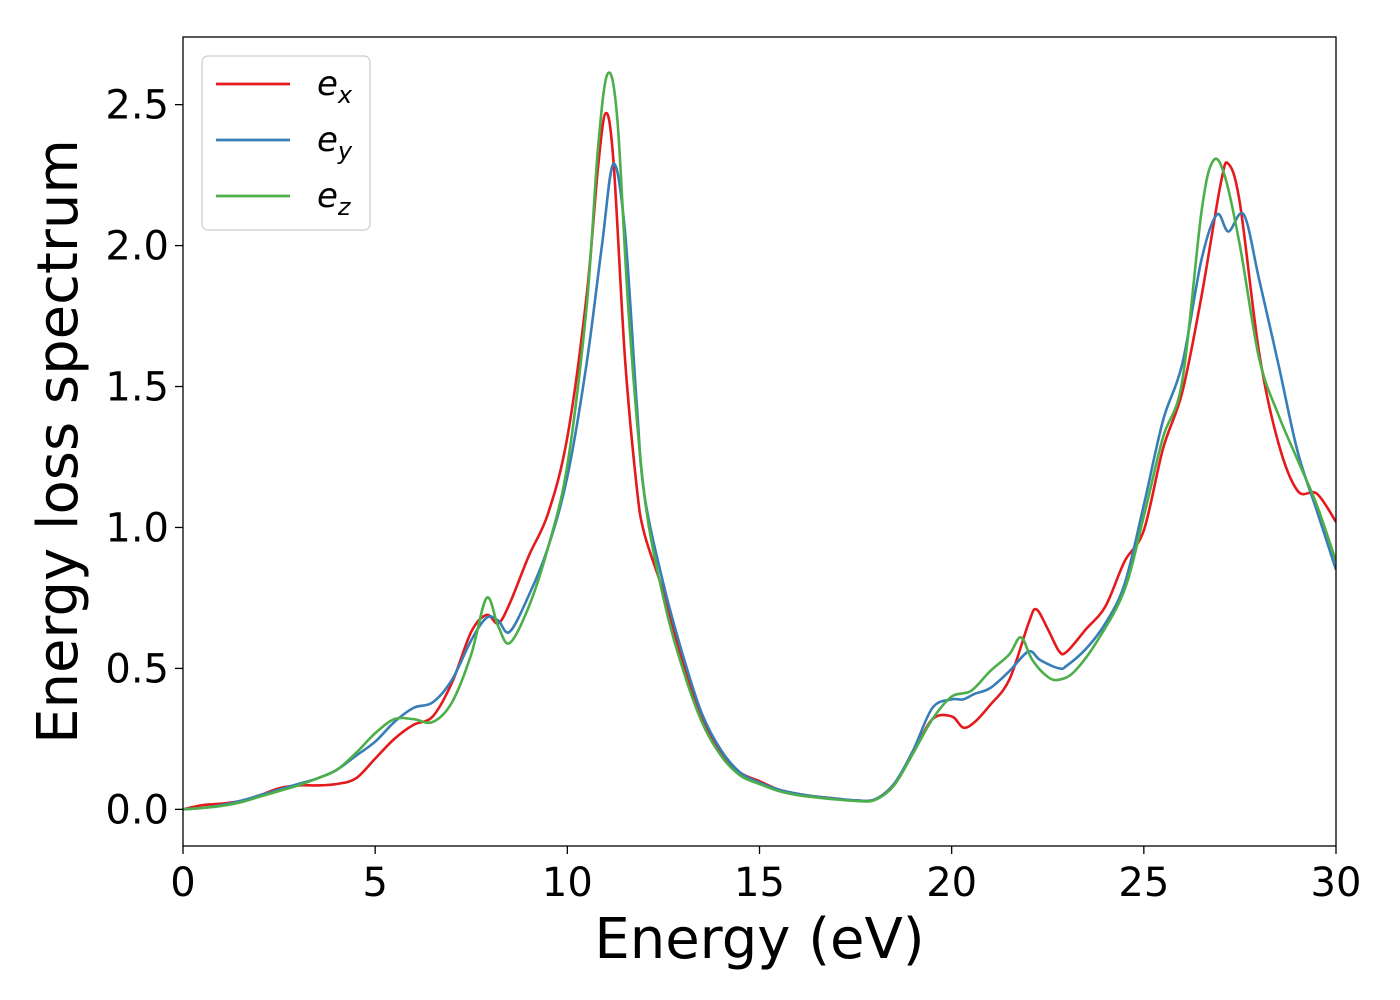 This screenshot has width=1400, height=1000. What do you see at coordinates (1143, 883) in the screenshot?
I see `x-tick-label: 25` at bounding box center [1143, 883].